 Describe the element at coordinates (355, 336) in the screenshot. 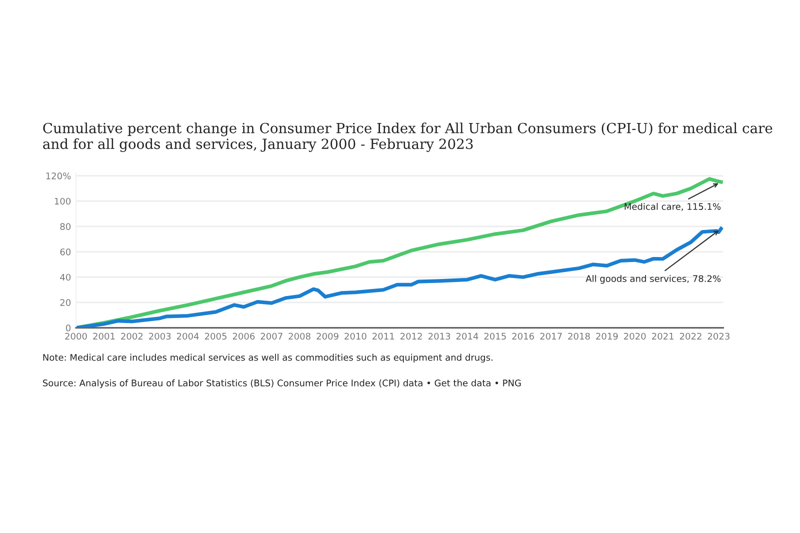

I see `x-tick-label: 2010` at that location.